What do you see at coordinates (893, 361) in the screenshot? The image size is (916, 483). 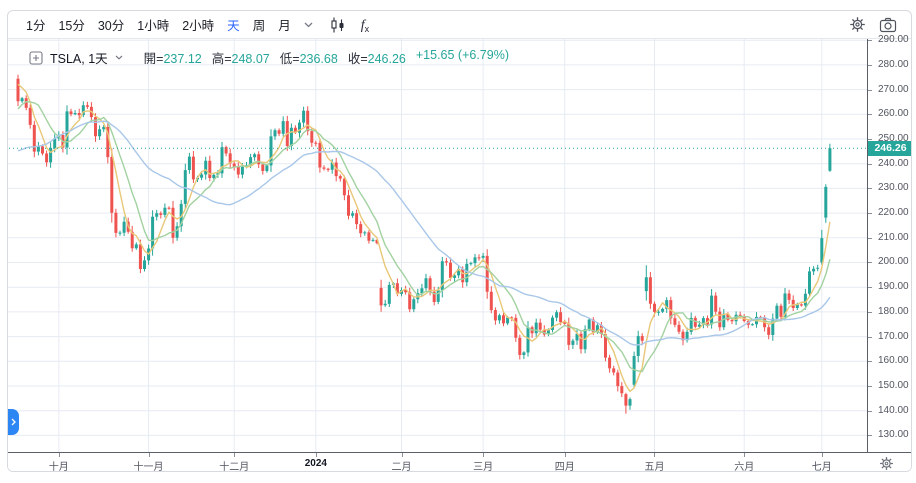 I see `price-axis-label: 160.00` at bounding box center [893, 361].